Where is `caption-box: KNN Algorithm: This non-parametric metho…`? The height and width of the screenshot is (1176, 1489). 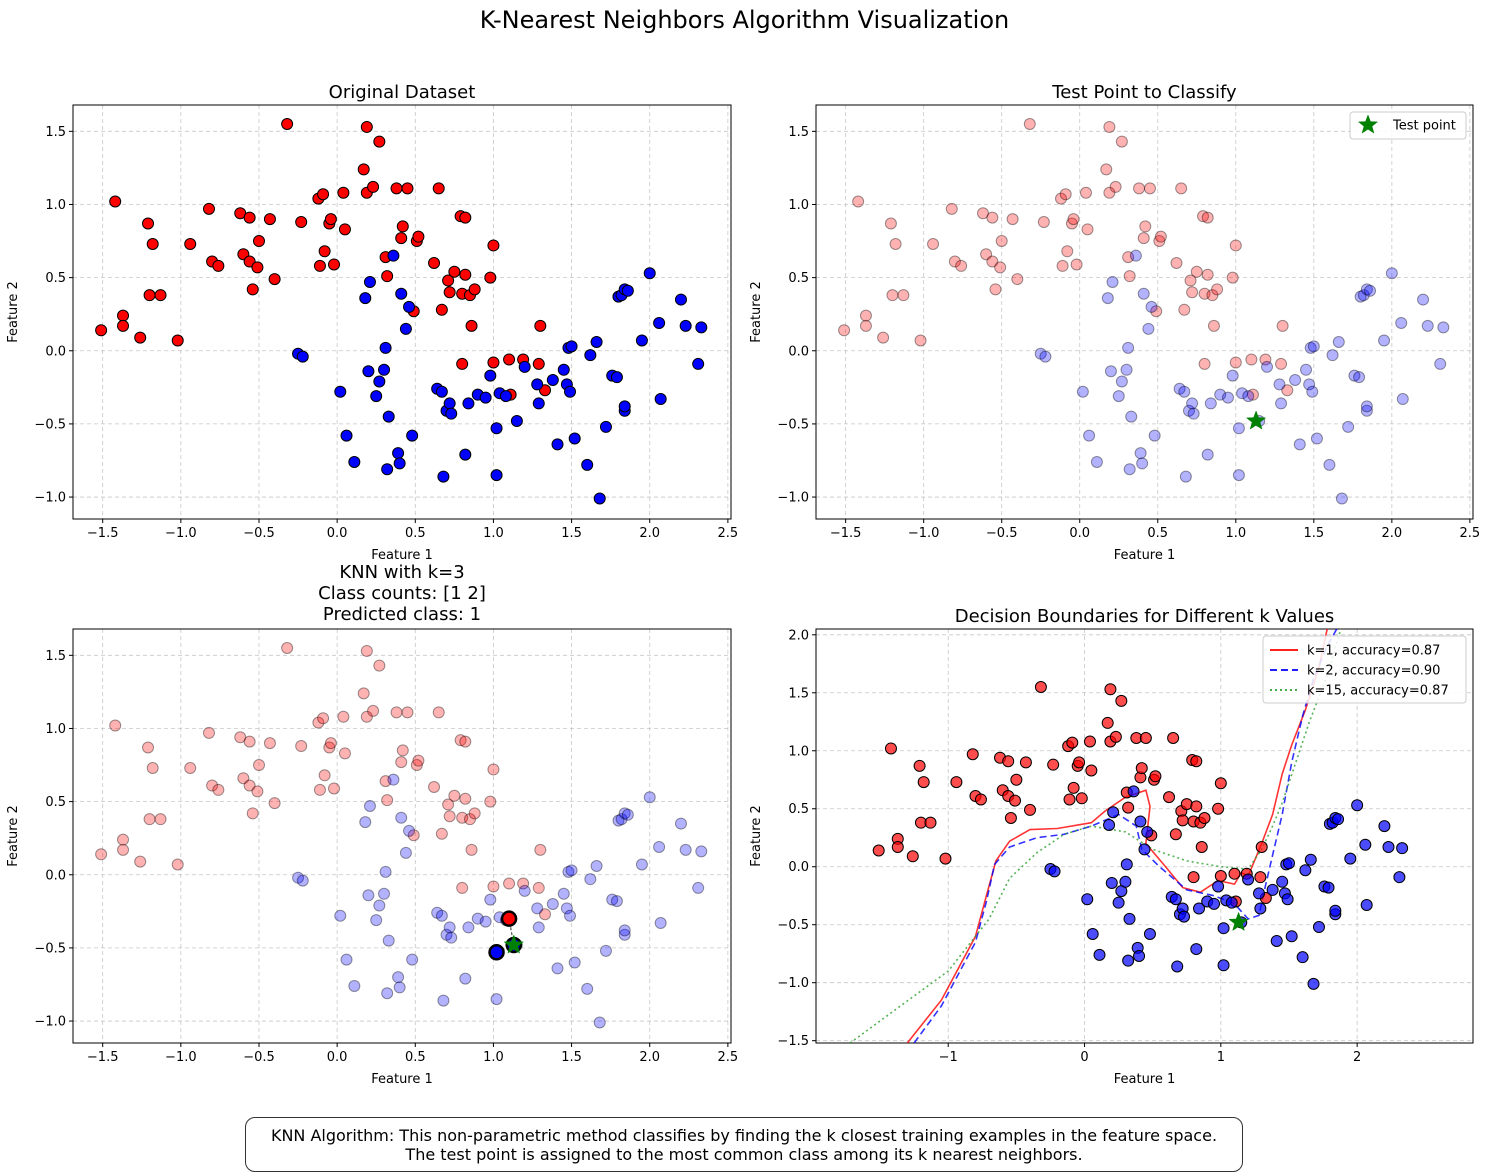
caption-box: KNN Algorithm: This non-parametric metho… is located at coordinates (744, 1144).